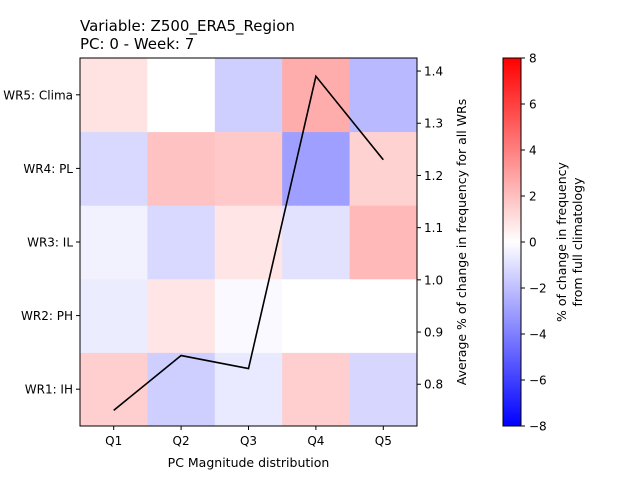 The width and height of the screenshot is (640, 480). I want to click on x-tick-label: Q3, so click(248, 441).